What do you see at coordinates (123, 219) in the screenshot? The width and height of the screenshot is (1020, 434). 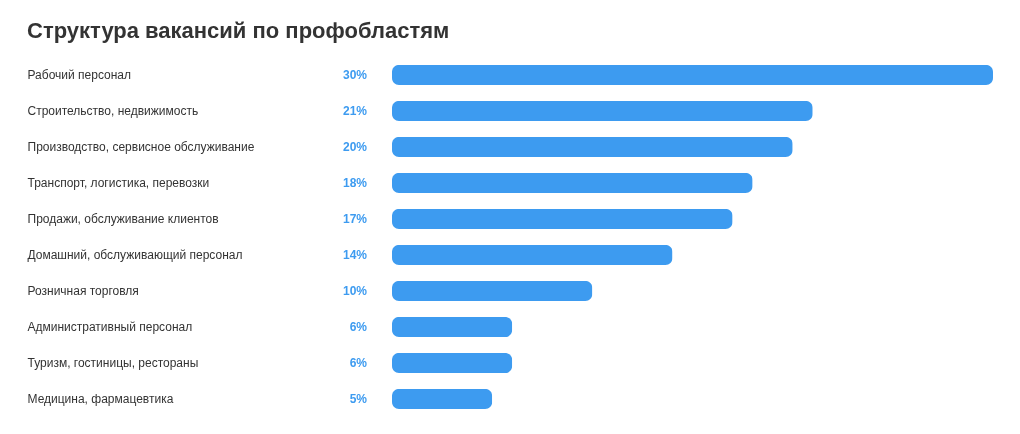 I see `y-tick-label: Продажи, обслуживание клиентов` at bounding box center [123, 219].